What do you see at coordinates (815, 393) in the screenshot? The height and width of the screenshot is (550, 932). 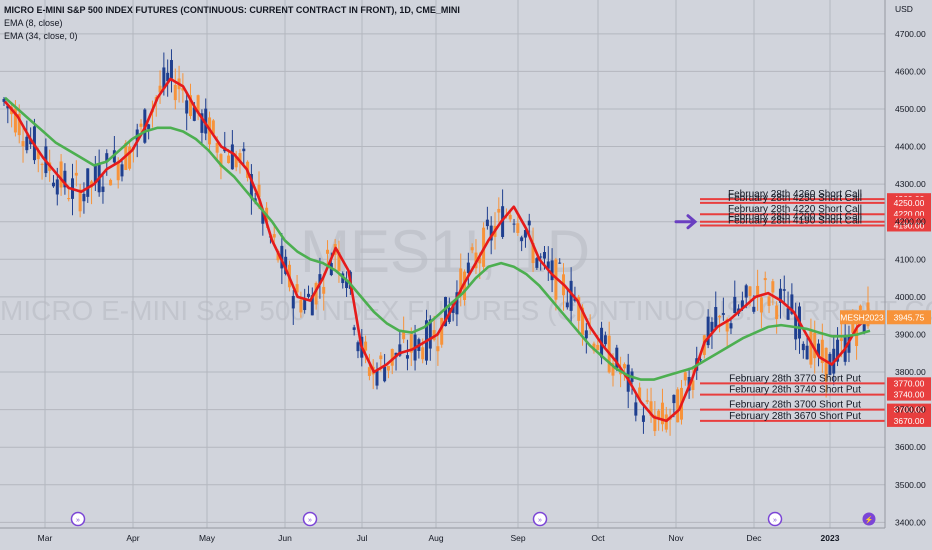 I see `price-level: February 28th 3740 Short Put 3740.00` at bounding box center [815, 393].